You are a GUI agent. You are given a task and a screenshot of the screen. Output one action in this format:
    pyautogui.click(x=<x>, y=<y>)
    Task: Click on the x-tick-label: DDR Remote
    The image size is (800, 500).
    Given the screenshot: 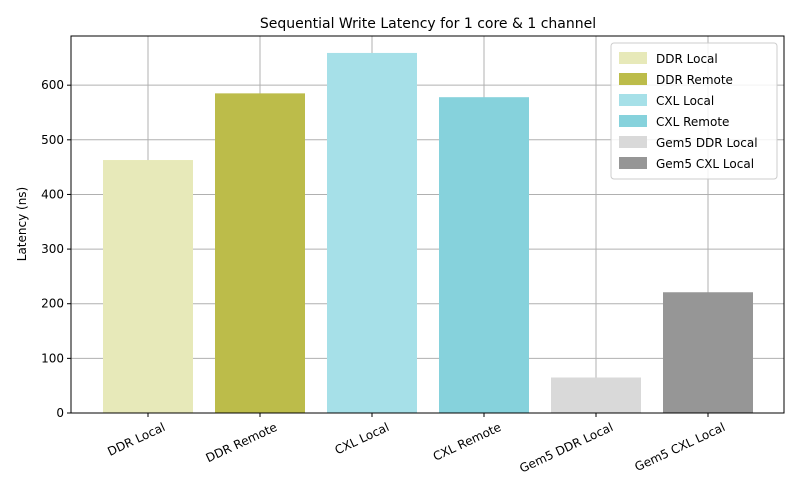 What is the action you would take?
    pyautogui.click(x=242, y=442)
    